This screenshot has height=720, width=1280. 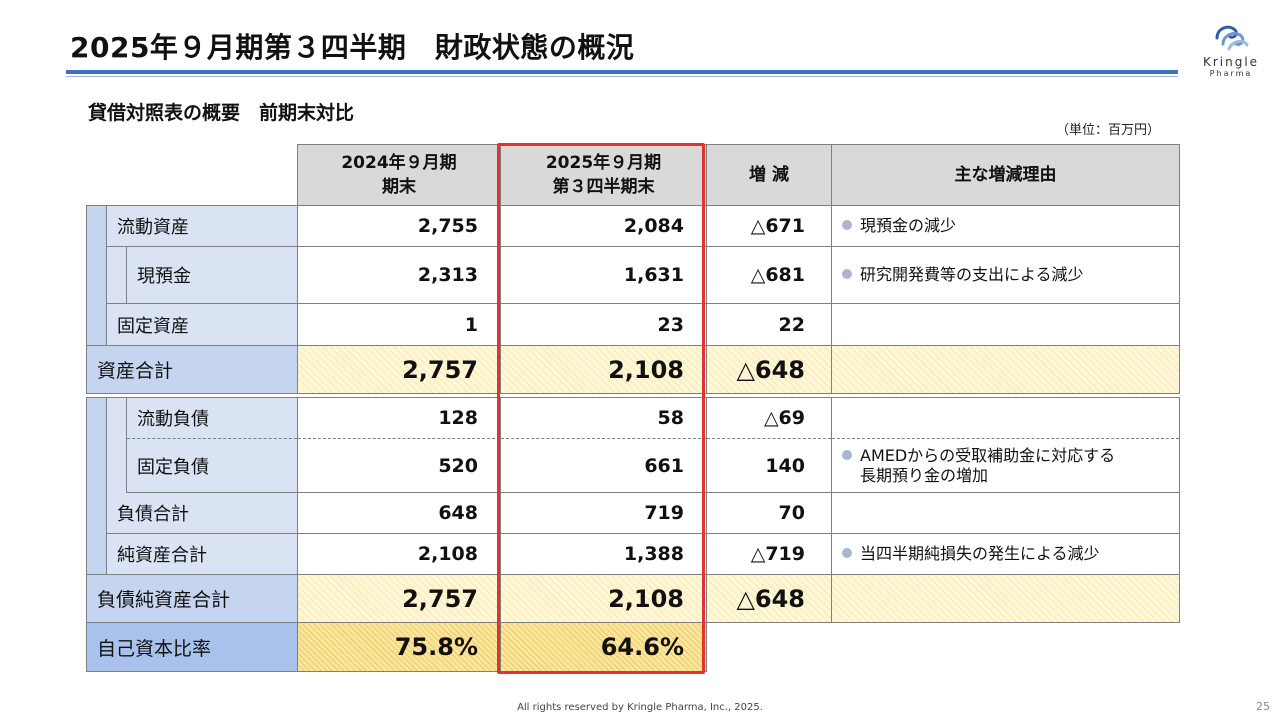 What do you see at coordinates (603, 418) in the screenshot?
I see `current-liabilities-curr: 58` at bounding box center [603, 418].